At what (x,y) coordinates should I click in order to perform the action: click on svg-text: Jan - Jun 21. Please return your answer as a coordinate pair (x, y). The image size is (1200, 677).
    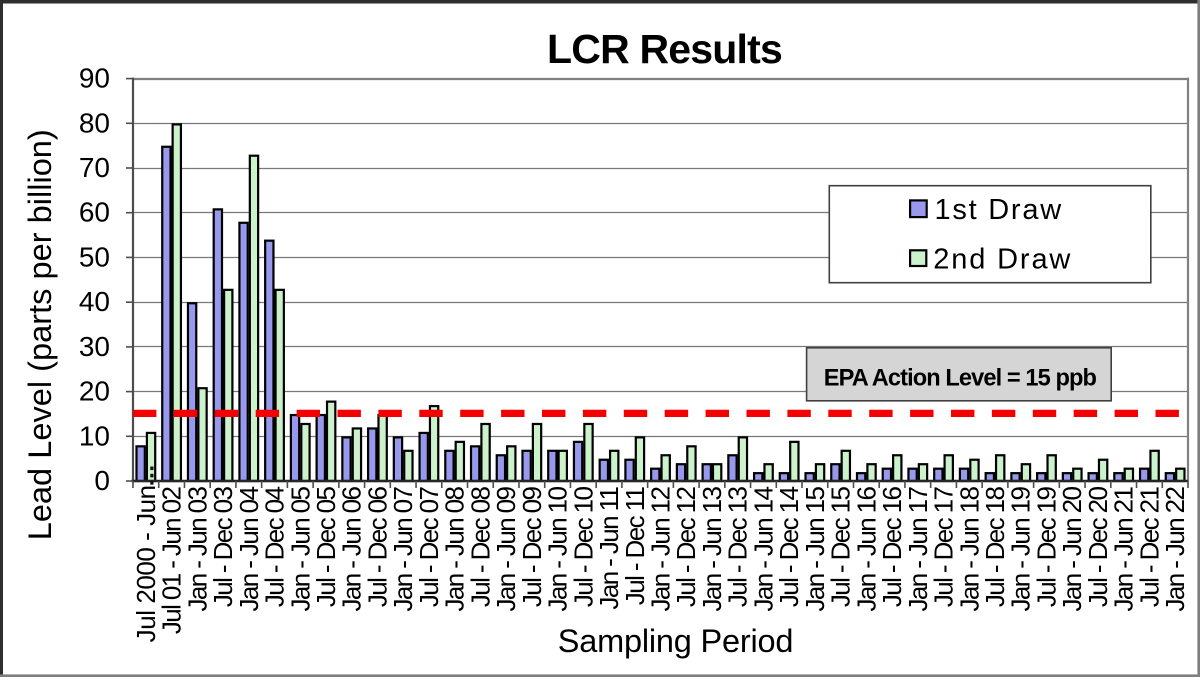
    Looking at the image, I should click on (1124, 548).